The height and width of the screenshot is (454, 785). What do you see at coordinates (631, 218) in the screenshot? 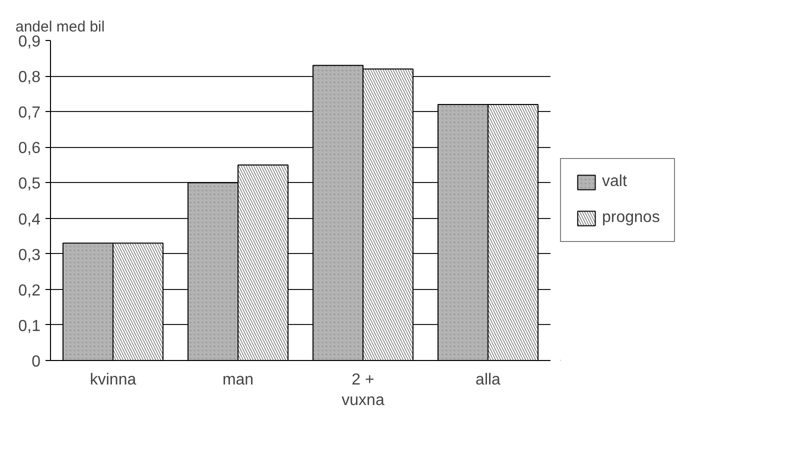
I see `legend-label: prognos` at bounding box center [631, 218].